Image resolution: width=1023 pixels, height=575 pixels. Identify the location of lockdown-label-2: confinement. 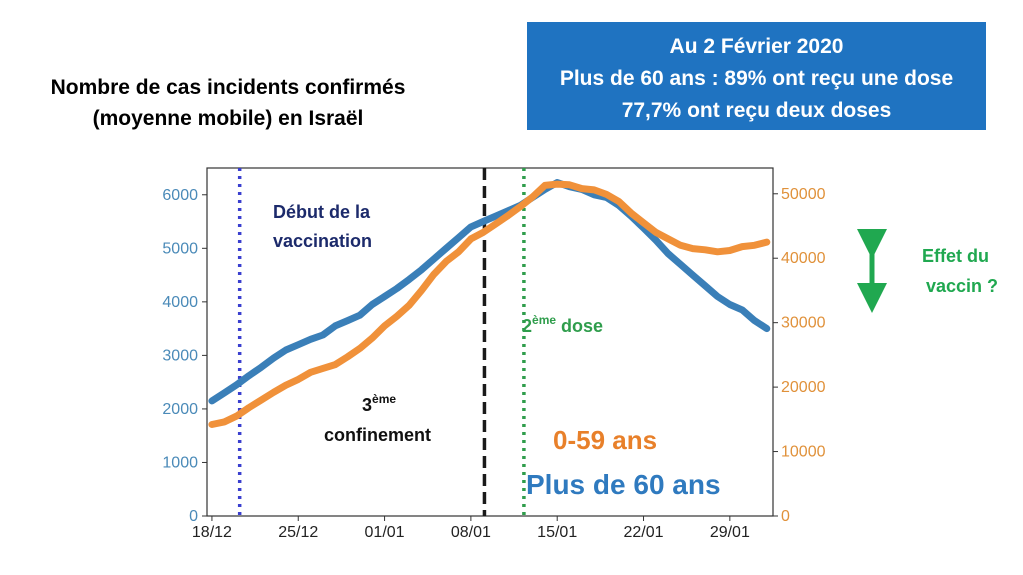
(377, 435).